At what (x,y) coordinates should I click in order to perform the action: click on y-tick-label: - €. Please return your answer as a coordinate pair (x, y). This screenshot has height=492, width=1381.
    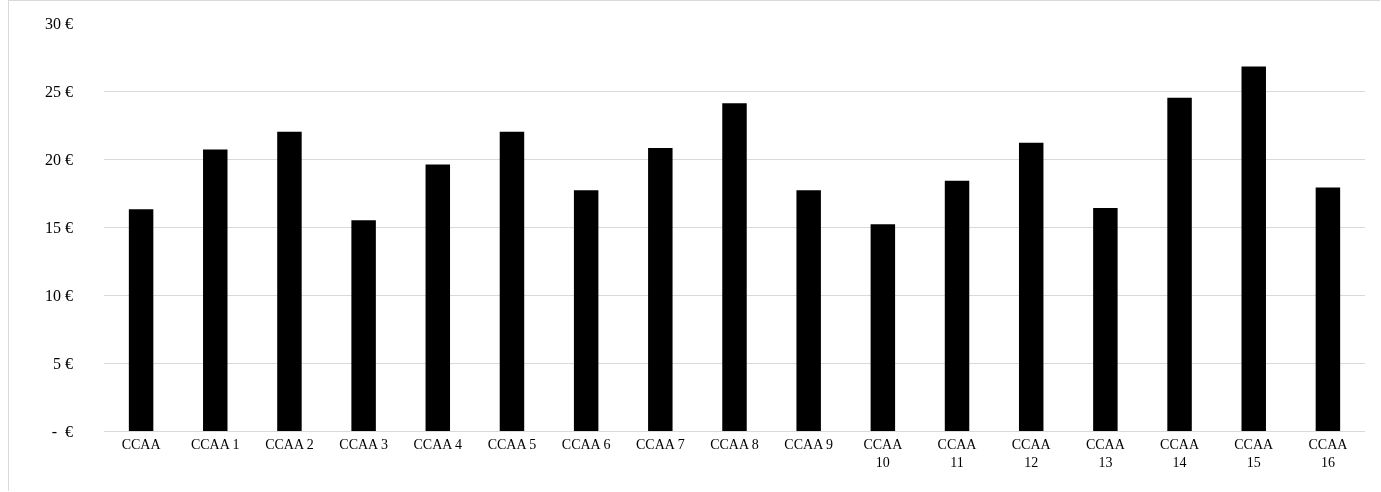
    Looking at the image, I should click on (62, 431).